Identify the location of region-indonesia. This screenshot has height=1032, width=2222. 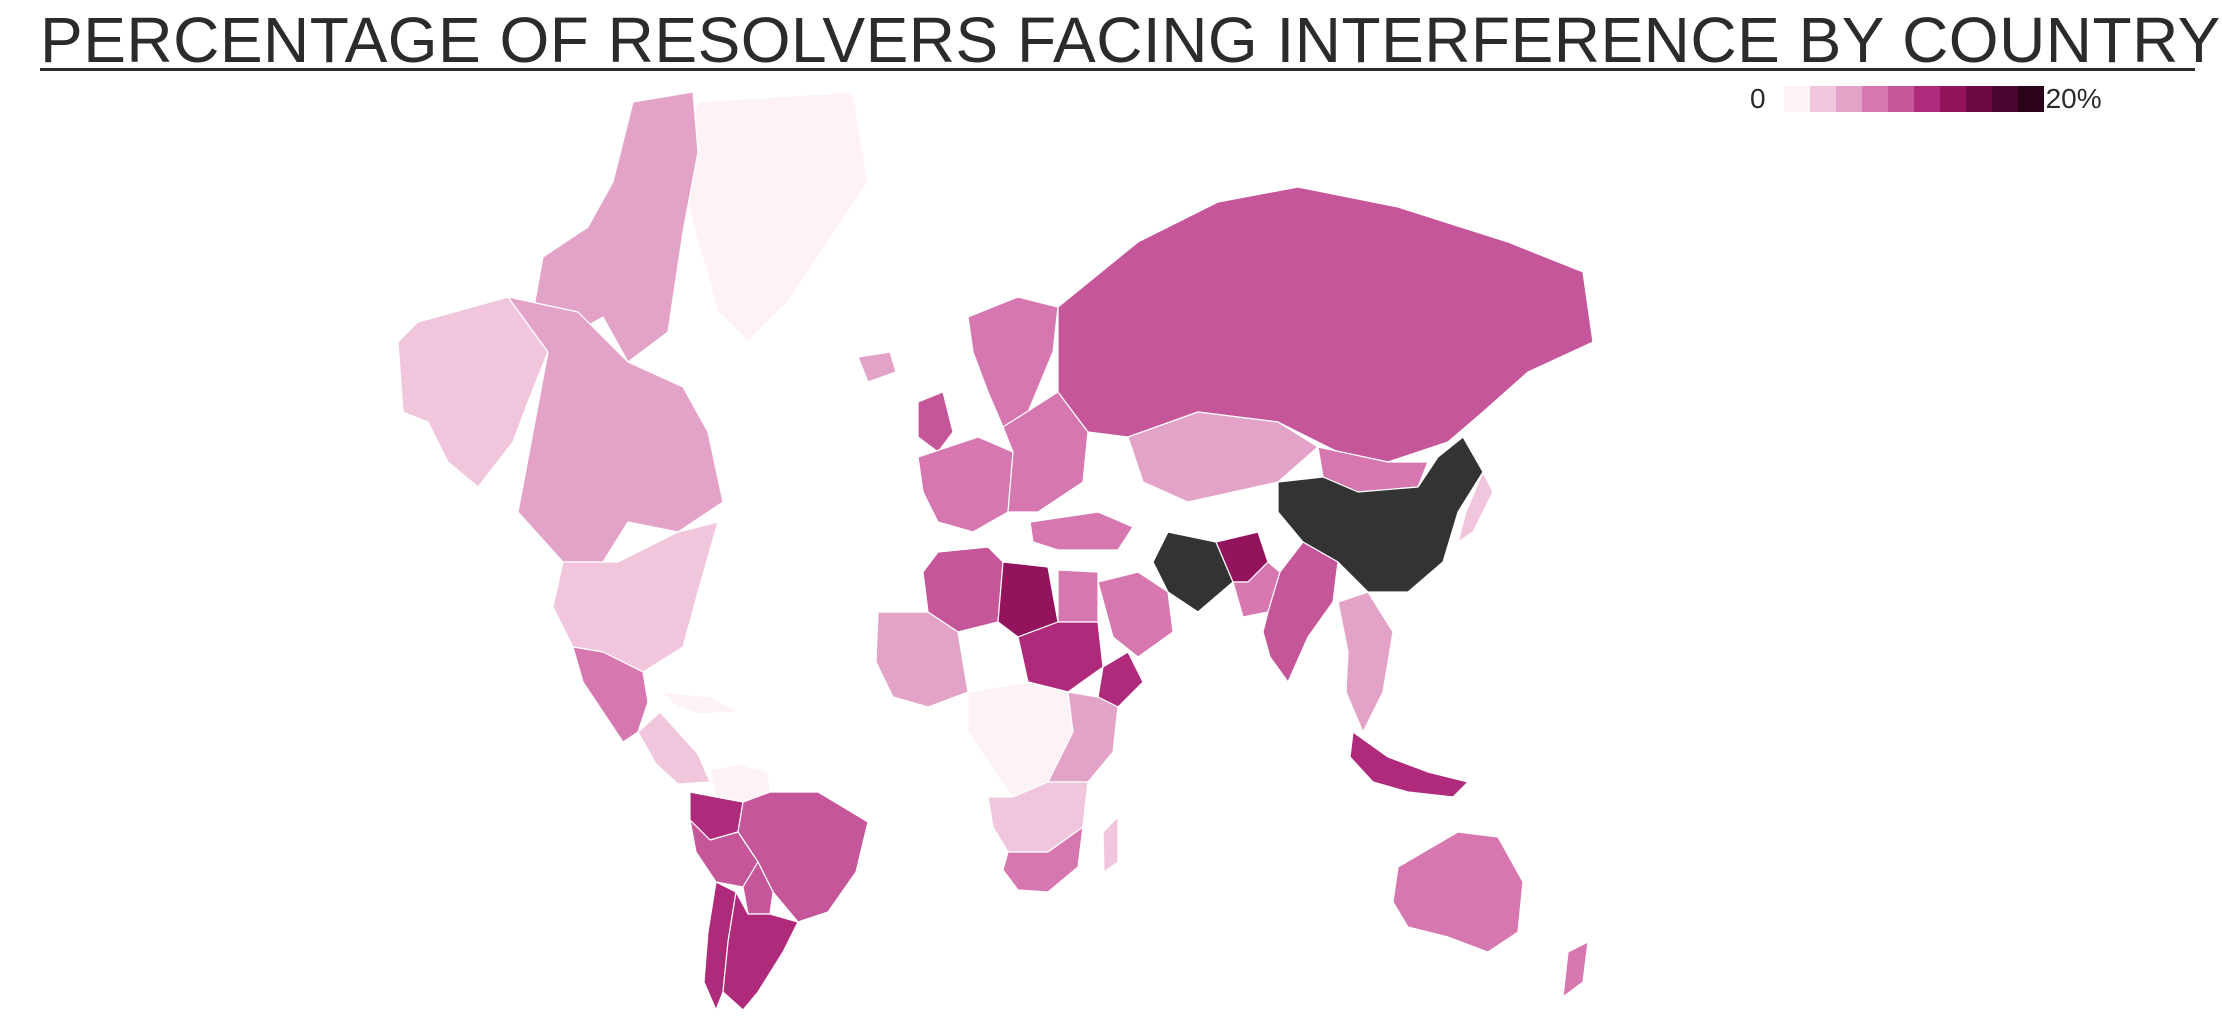
(1409, 764).